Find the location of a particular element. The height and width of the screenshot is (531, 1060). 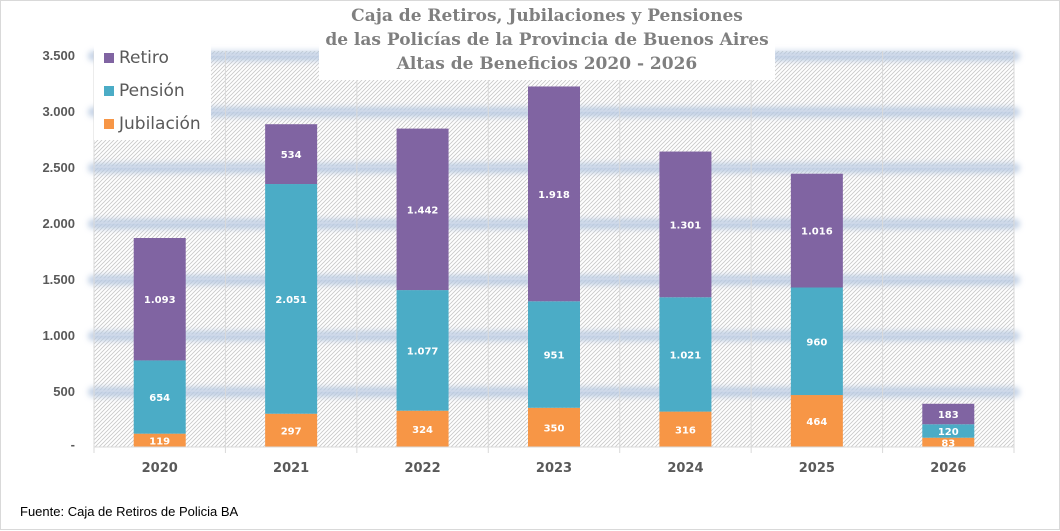

bar-pensin-2020 is located at coordinates (159, 397).